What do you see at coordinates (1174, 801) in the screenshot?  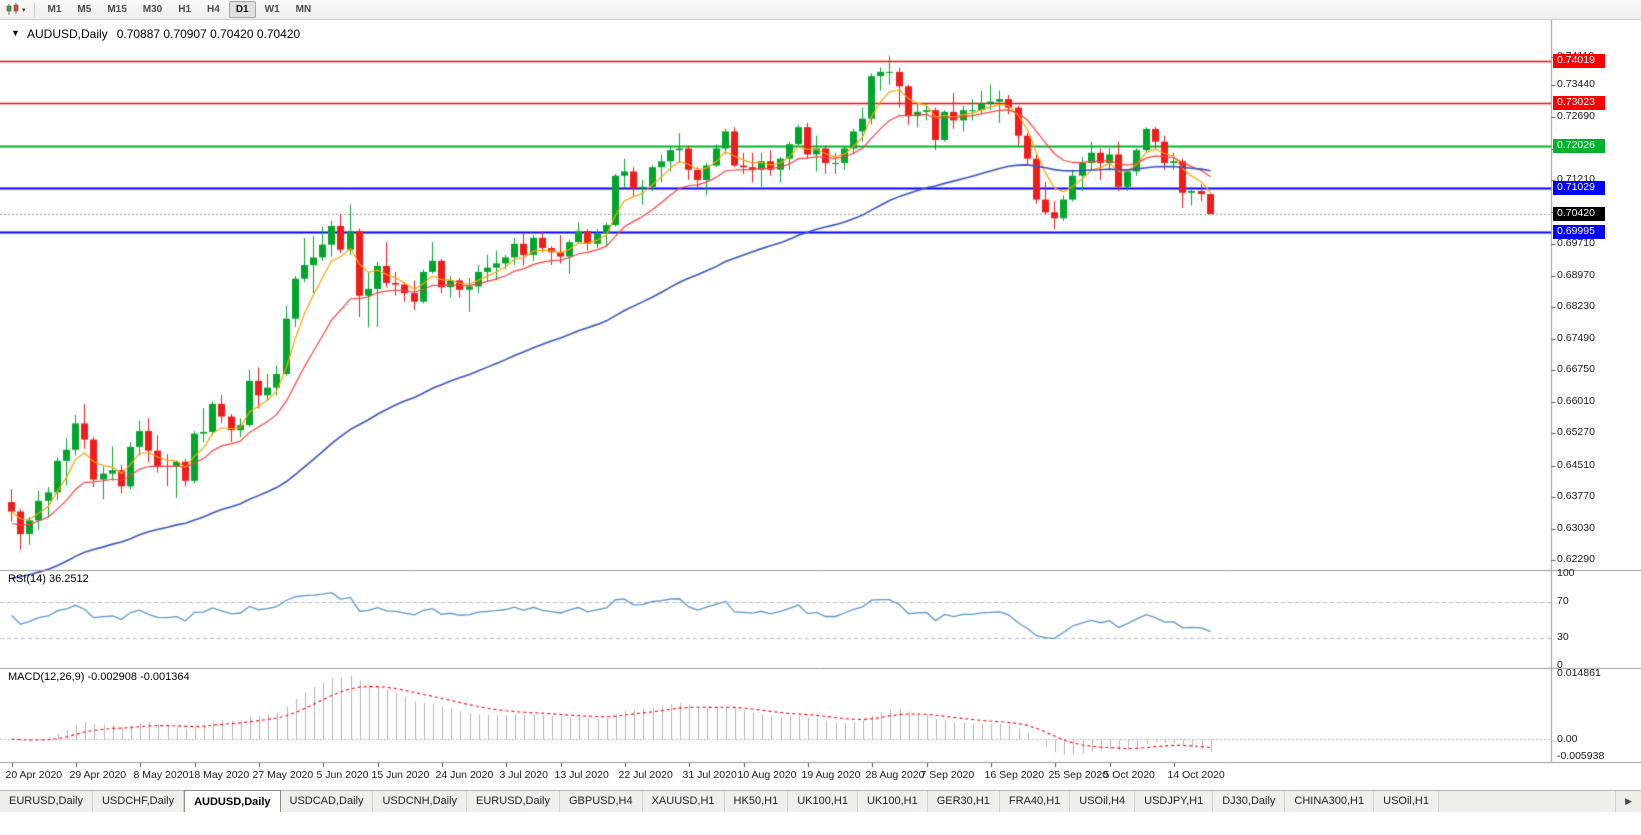 I see `chart-tab-usdjpy-h1: USDJPY,H1` at bounding box center [1174, 801].